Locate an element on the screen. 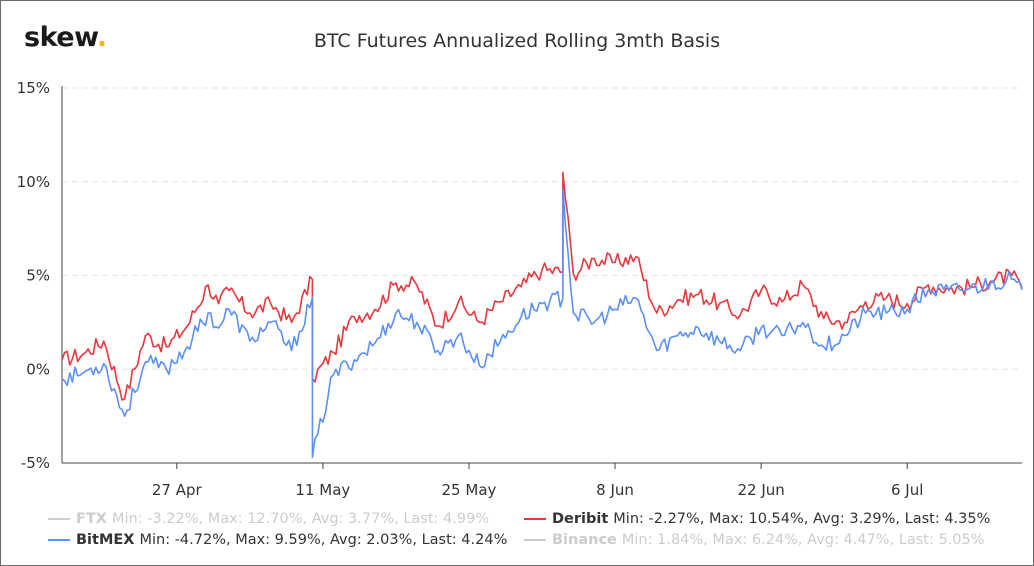  x-tick-label: 8 Jun is located at coordinates (615, 490).